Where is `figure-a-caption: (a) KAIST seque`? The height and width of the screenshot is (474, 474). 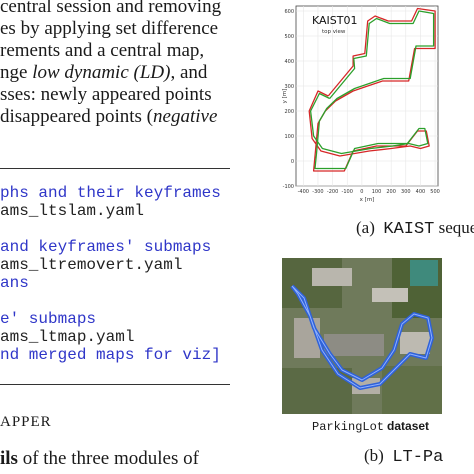
figure-a-caption: (a) KAIST seque is located at coordinates (415, 228).